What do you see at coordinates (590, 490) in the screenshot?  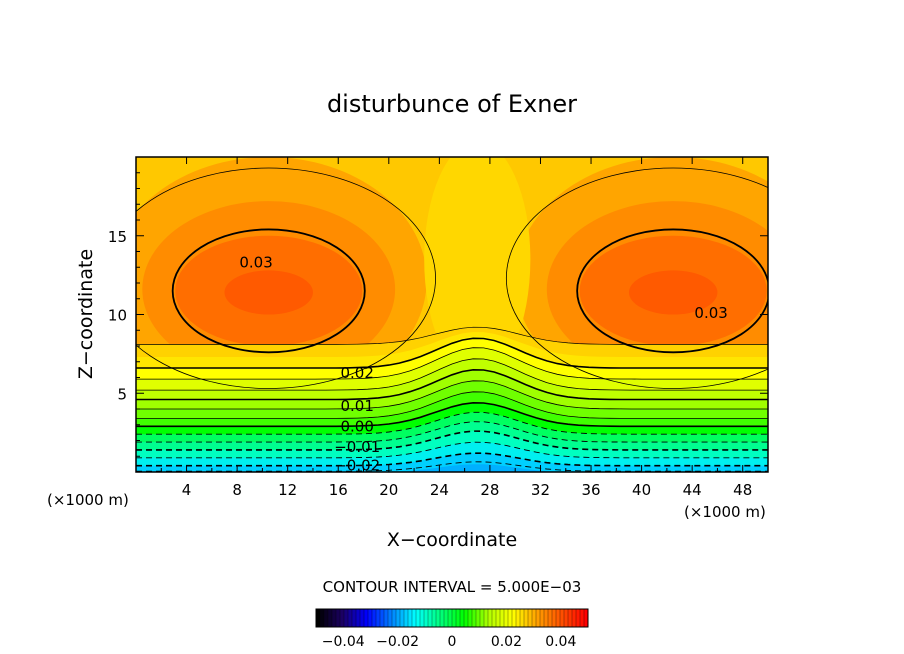 I see `x-tick-label: 36` at bounding box center [590, 490].